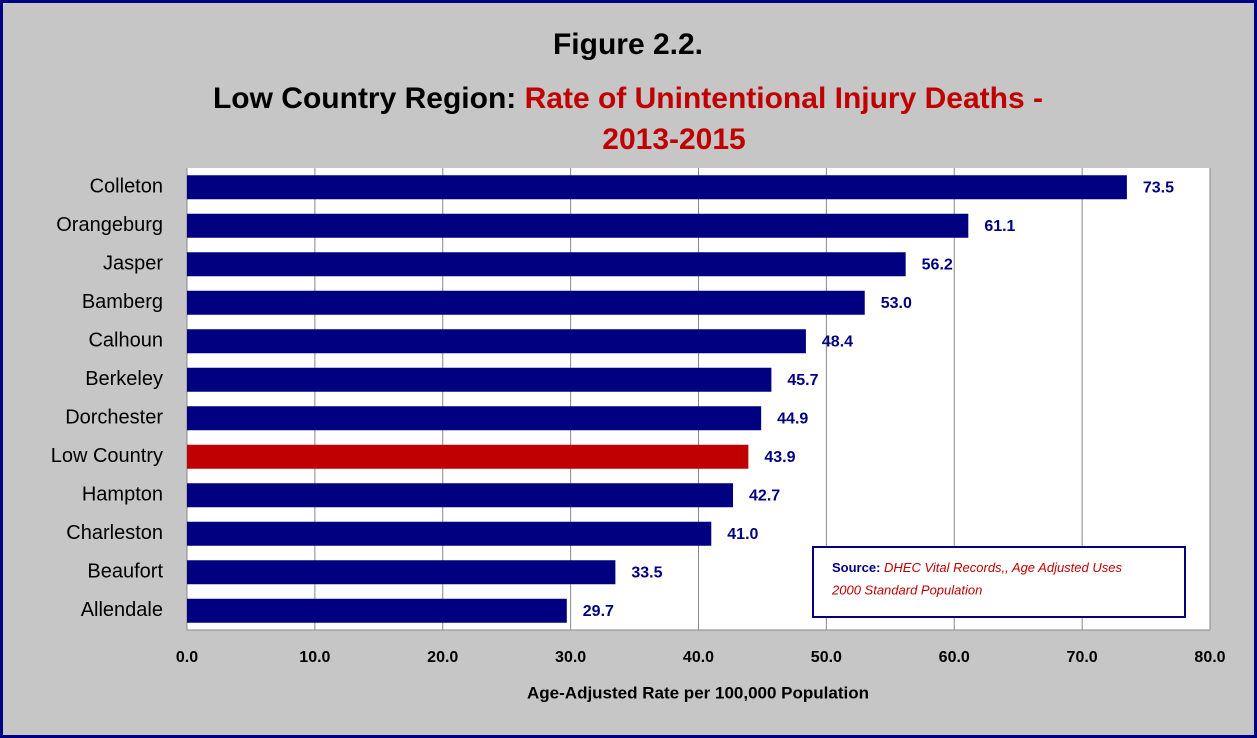 This screenshot has width=1257, height=738. What do you see at coordinates (125, 341) in the screenshot?
I see `category-label: Calhoun` at bounding box center [125, 341].